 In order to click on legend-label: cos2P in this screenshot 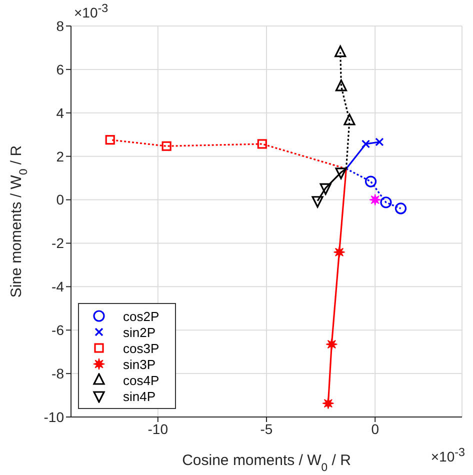, I will do `click(141, 316)`.